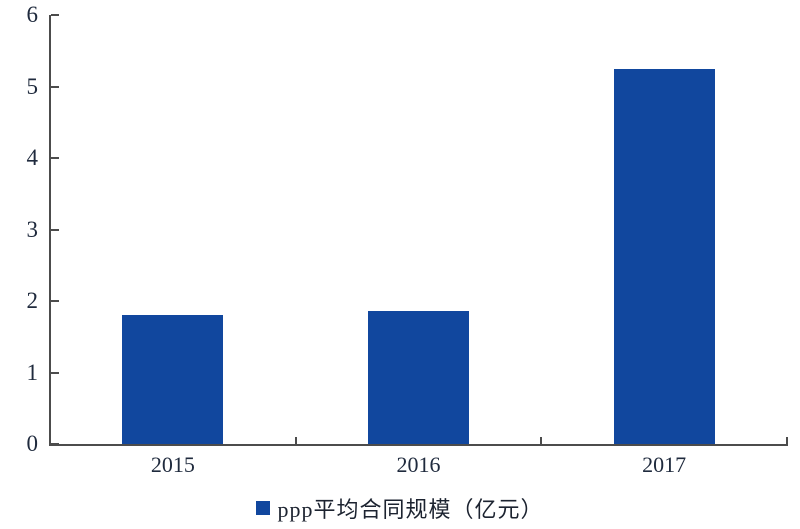  What do you see at coordinates (410, 509) in the screenshot?
I see `legend-label: ppp平均合同规模（亿元）` at bounding box center [410, 509].